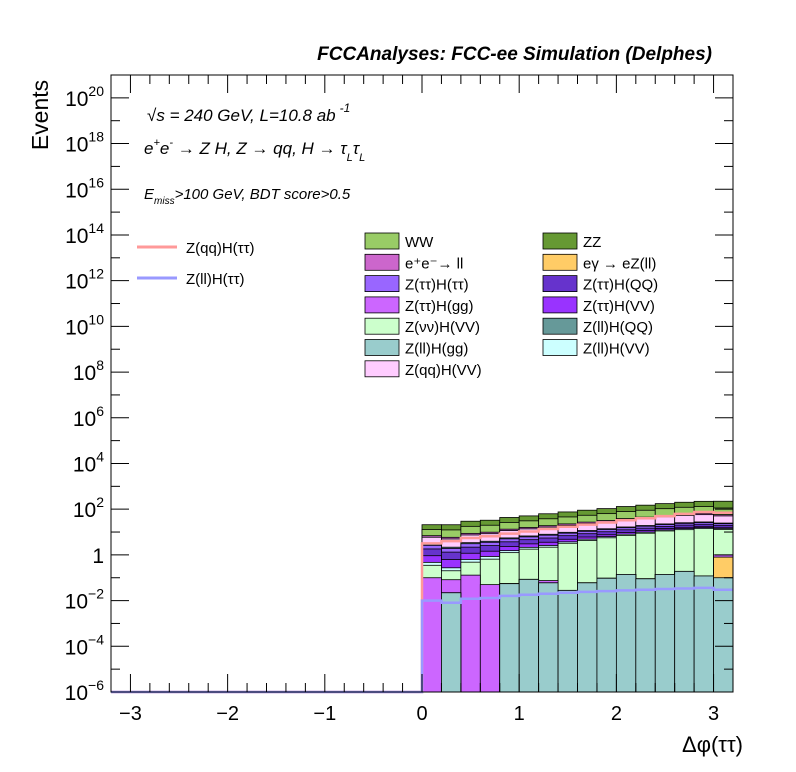  I want to click on stacked-histograms, so click(577, 596).